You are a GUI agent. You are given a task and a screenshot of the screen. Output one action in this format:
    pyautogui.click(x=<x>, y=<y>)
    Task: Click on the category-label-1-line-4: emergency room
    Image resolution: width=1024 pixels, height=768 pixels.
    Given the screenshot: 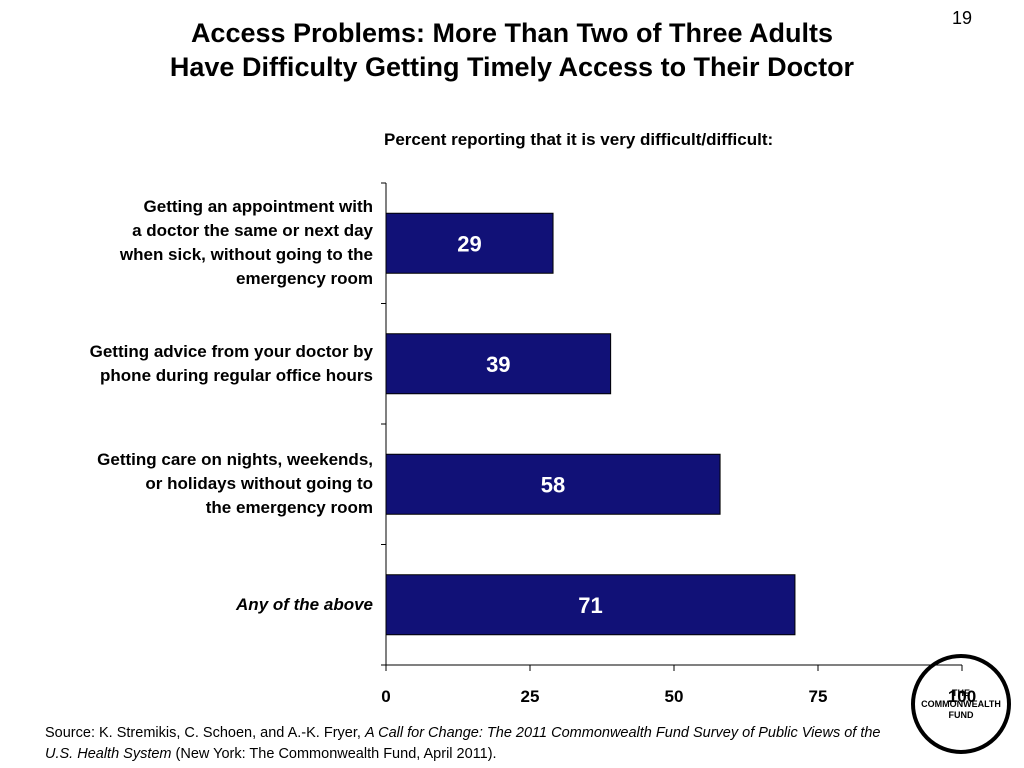 What is the action you would take?
    pyautogui.click(x=304, y=279)
    